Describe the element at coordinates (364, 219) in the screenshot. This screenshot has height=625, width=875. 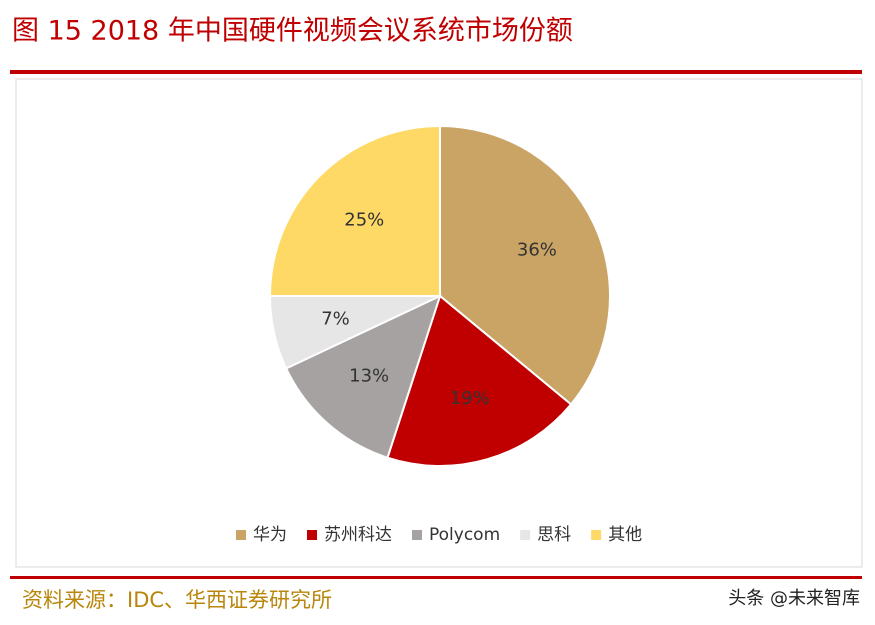
I see `data-label: 25%` at that location.